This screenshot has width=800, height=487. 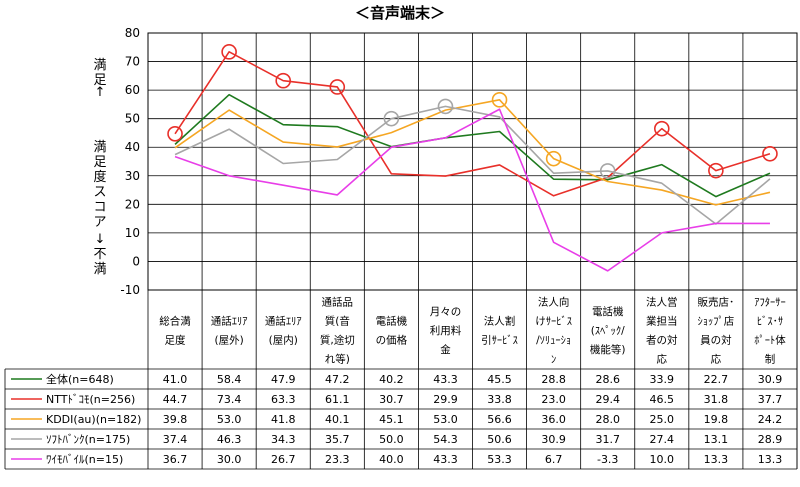 What do you see at coordinates (499, 379) in the screenshot?
I see `table-value: 45.5` at bounding box center [499, 379].